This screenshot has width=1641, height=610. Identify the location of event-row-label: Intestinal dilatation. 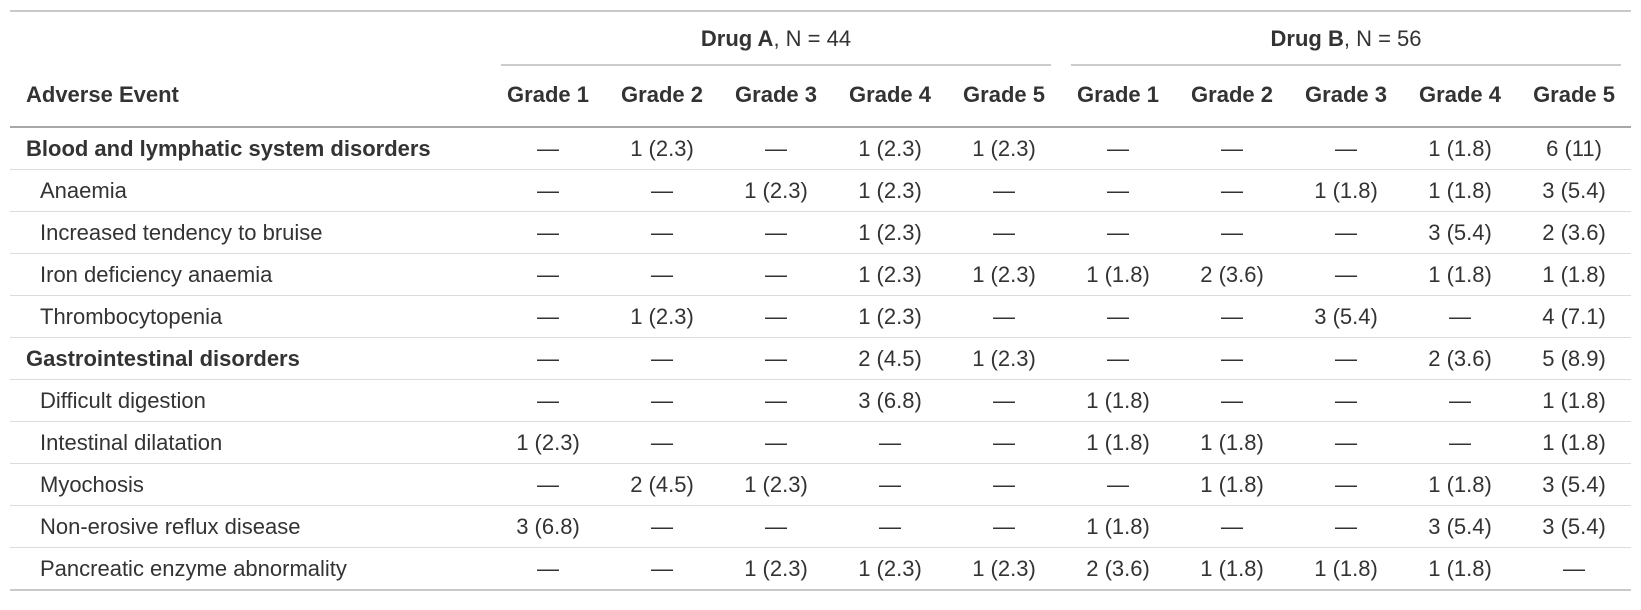
(250, 442).